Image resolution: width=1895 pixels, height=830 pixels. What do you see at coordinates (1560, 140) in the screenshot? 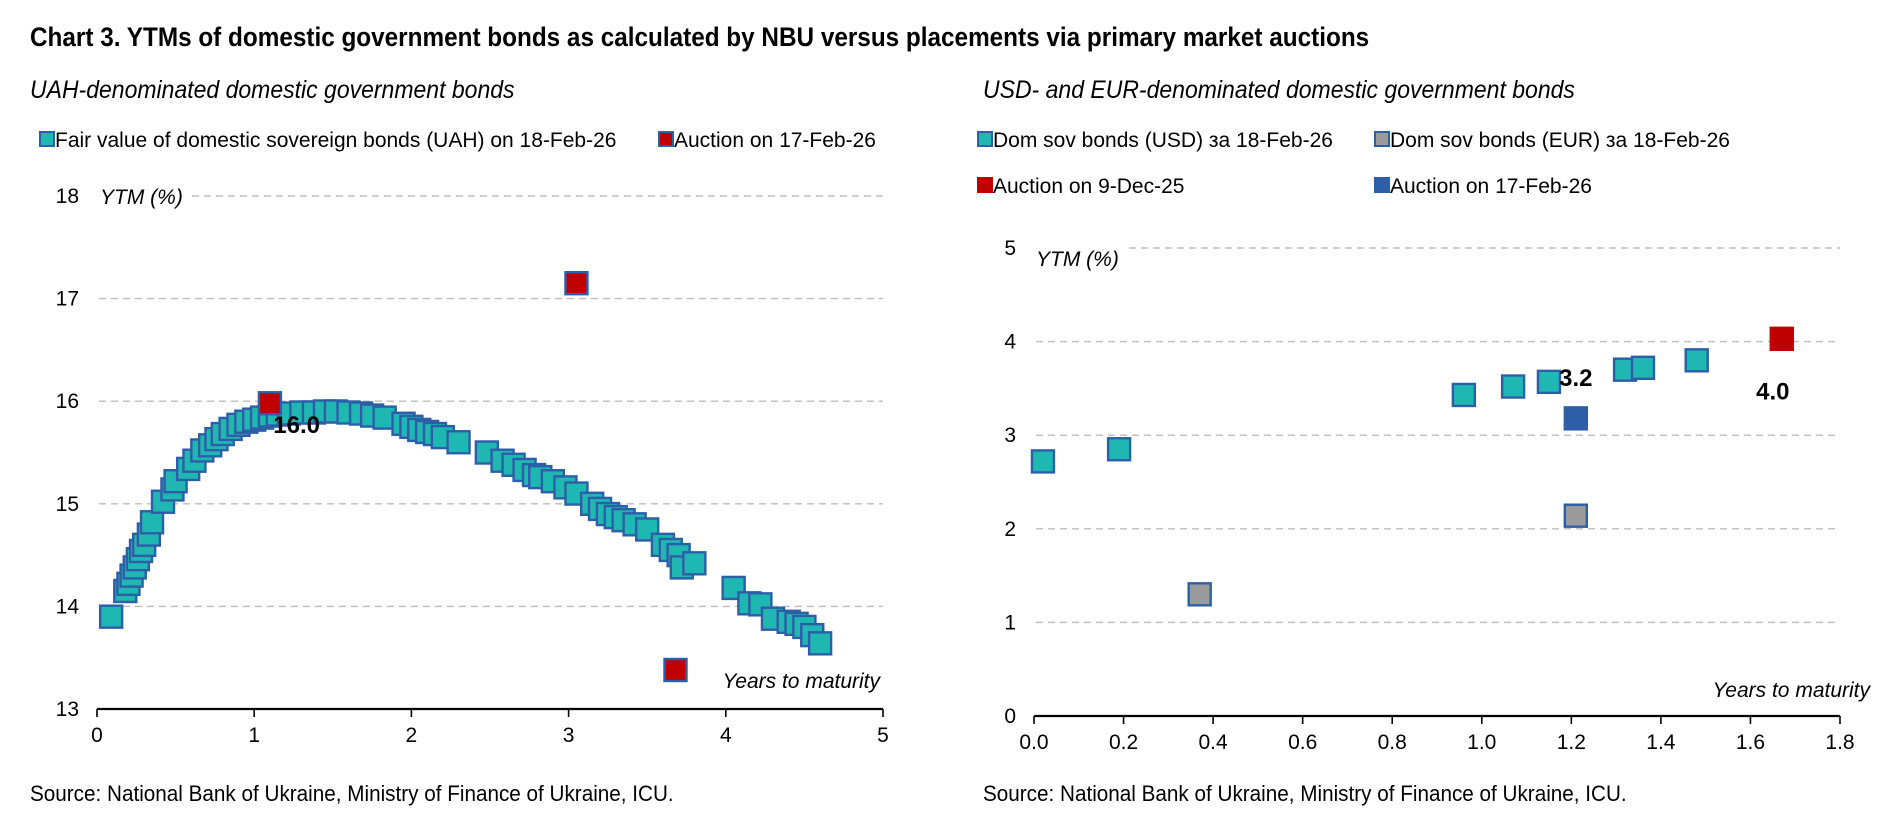
I see `legend-label: Dom sov bonds (EUR) за 18-Feb-26` at bounding box center [1560, 140].